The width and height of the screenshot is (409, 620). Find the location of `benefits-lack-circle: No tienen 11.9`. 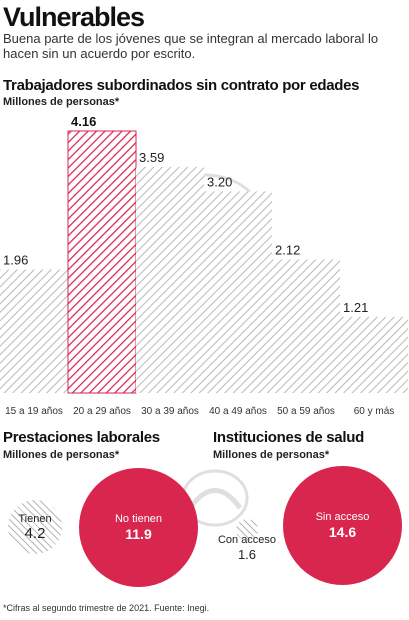

benefits-lack-circle: No tienen 11.9 is located at coordinates (138, 527).